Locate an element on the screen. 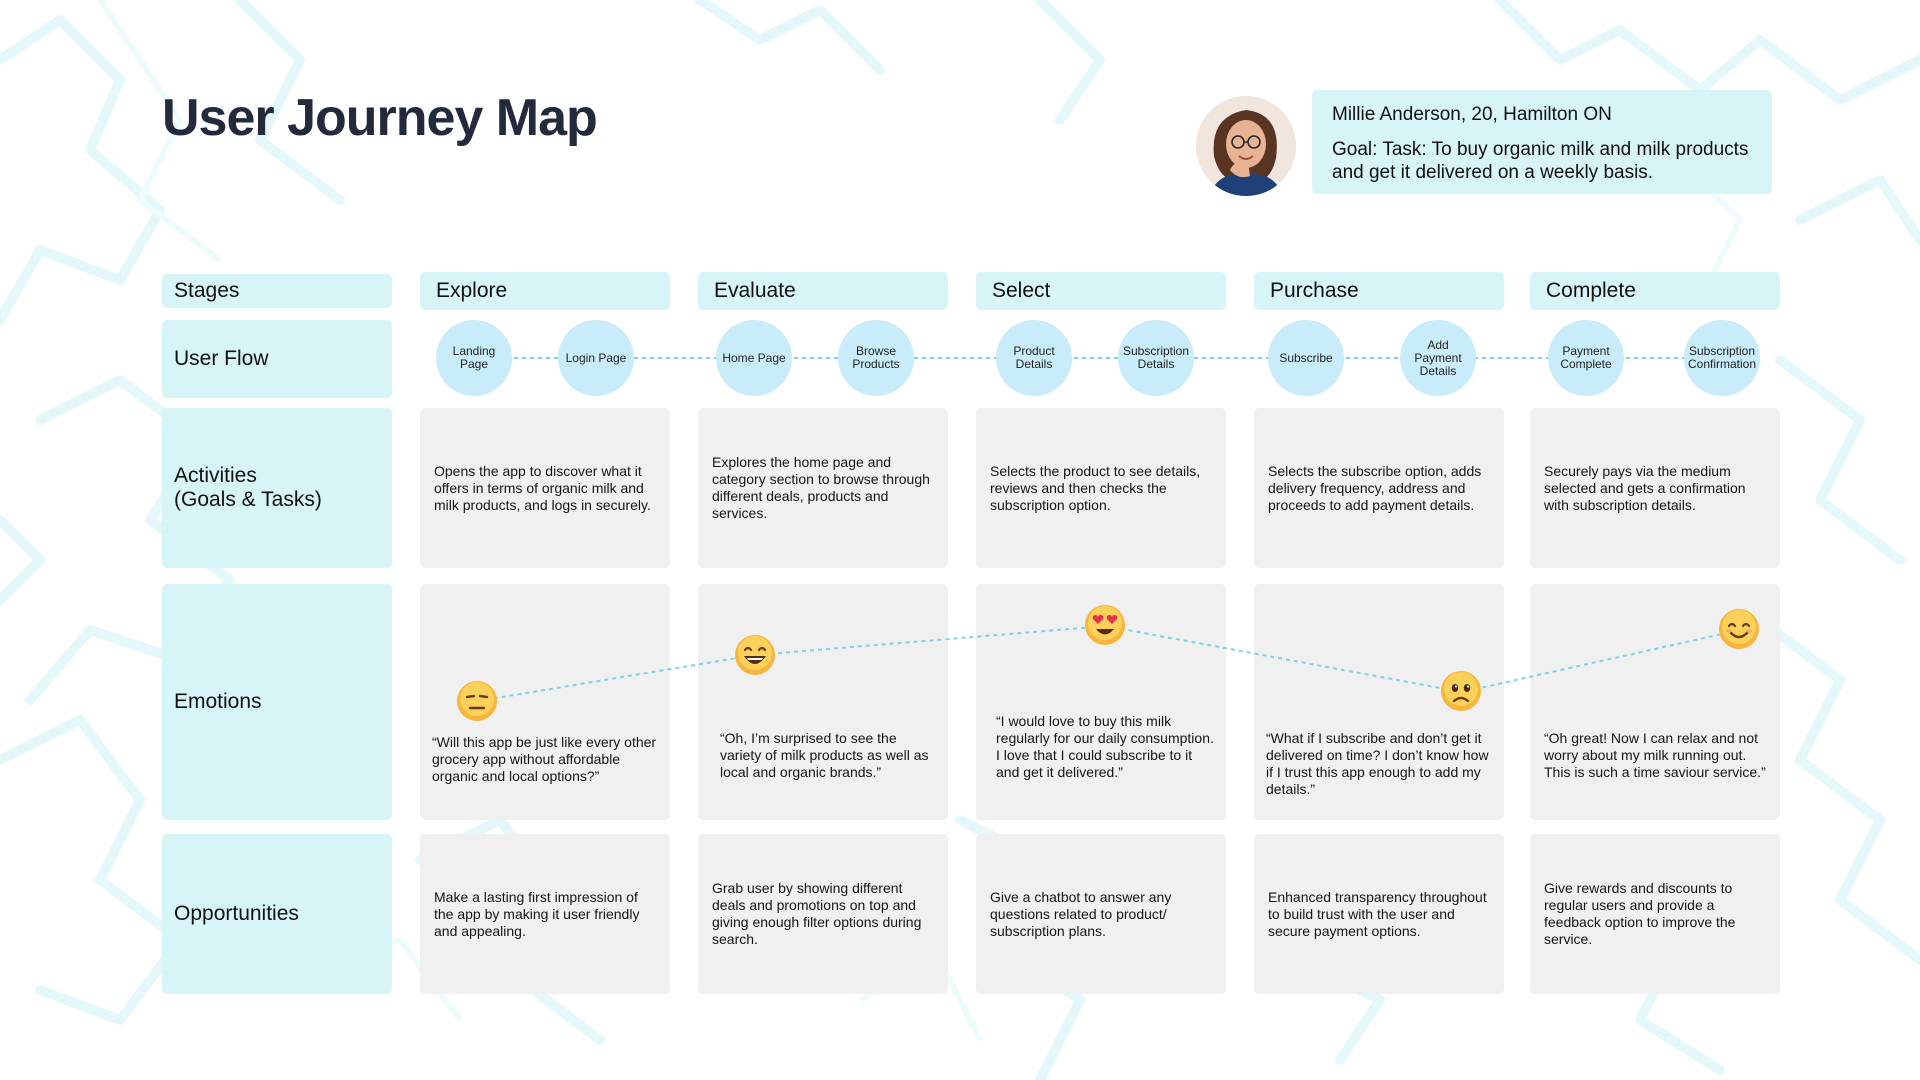 This screenshot has width=1920, height=1080. flow-node-home-page: Home Page is located at coordinates (754, 358).